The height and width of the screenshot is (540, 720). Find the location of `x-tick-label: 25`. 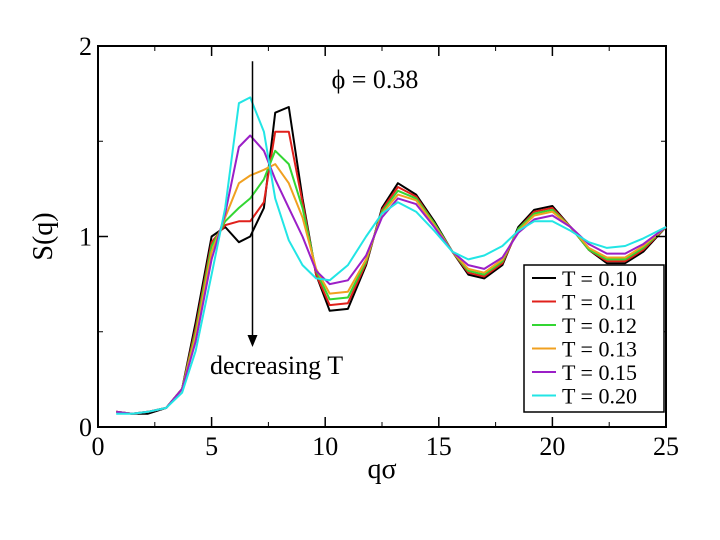

x-tick-label: 25 is located at coordinates (666, 446).